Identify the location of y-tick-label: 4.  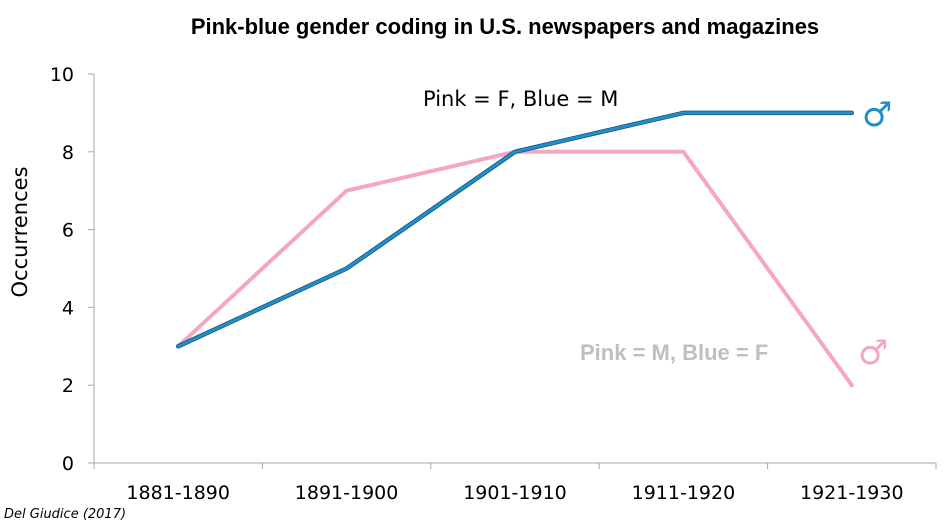
(68, 308).